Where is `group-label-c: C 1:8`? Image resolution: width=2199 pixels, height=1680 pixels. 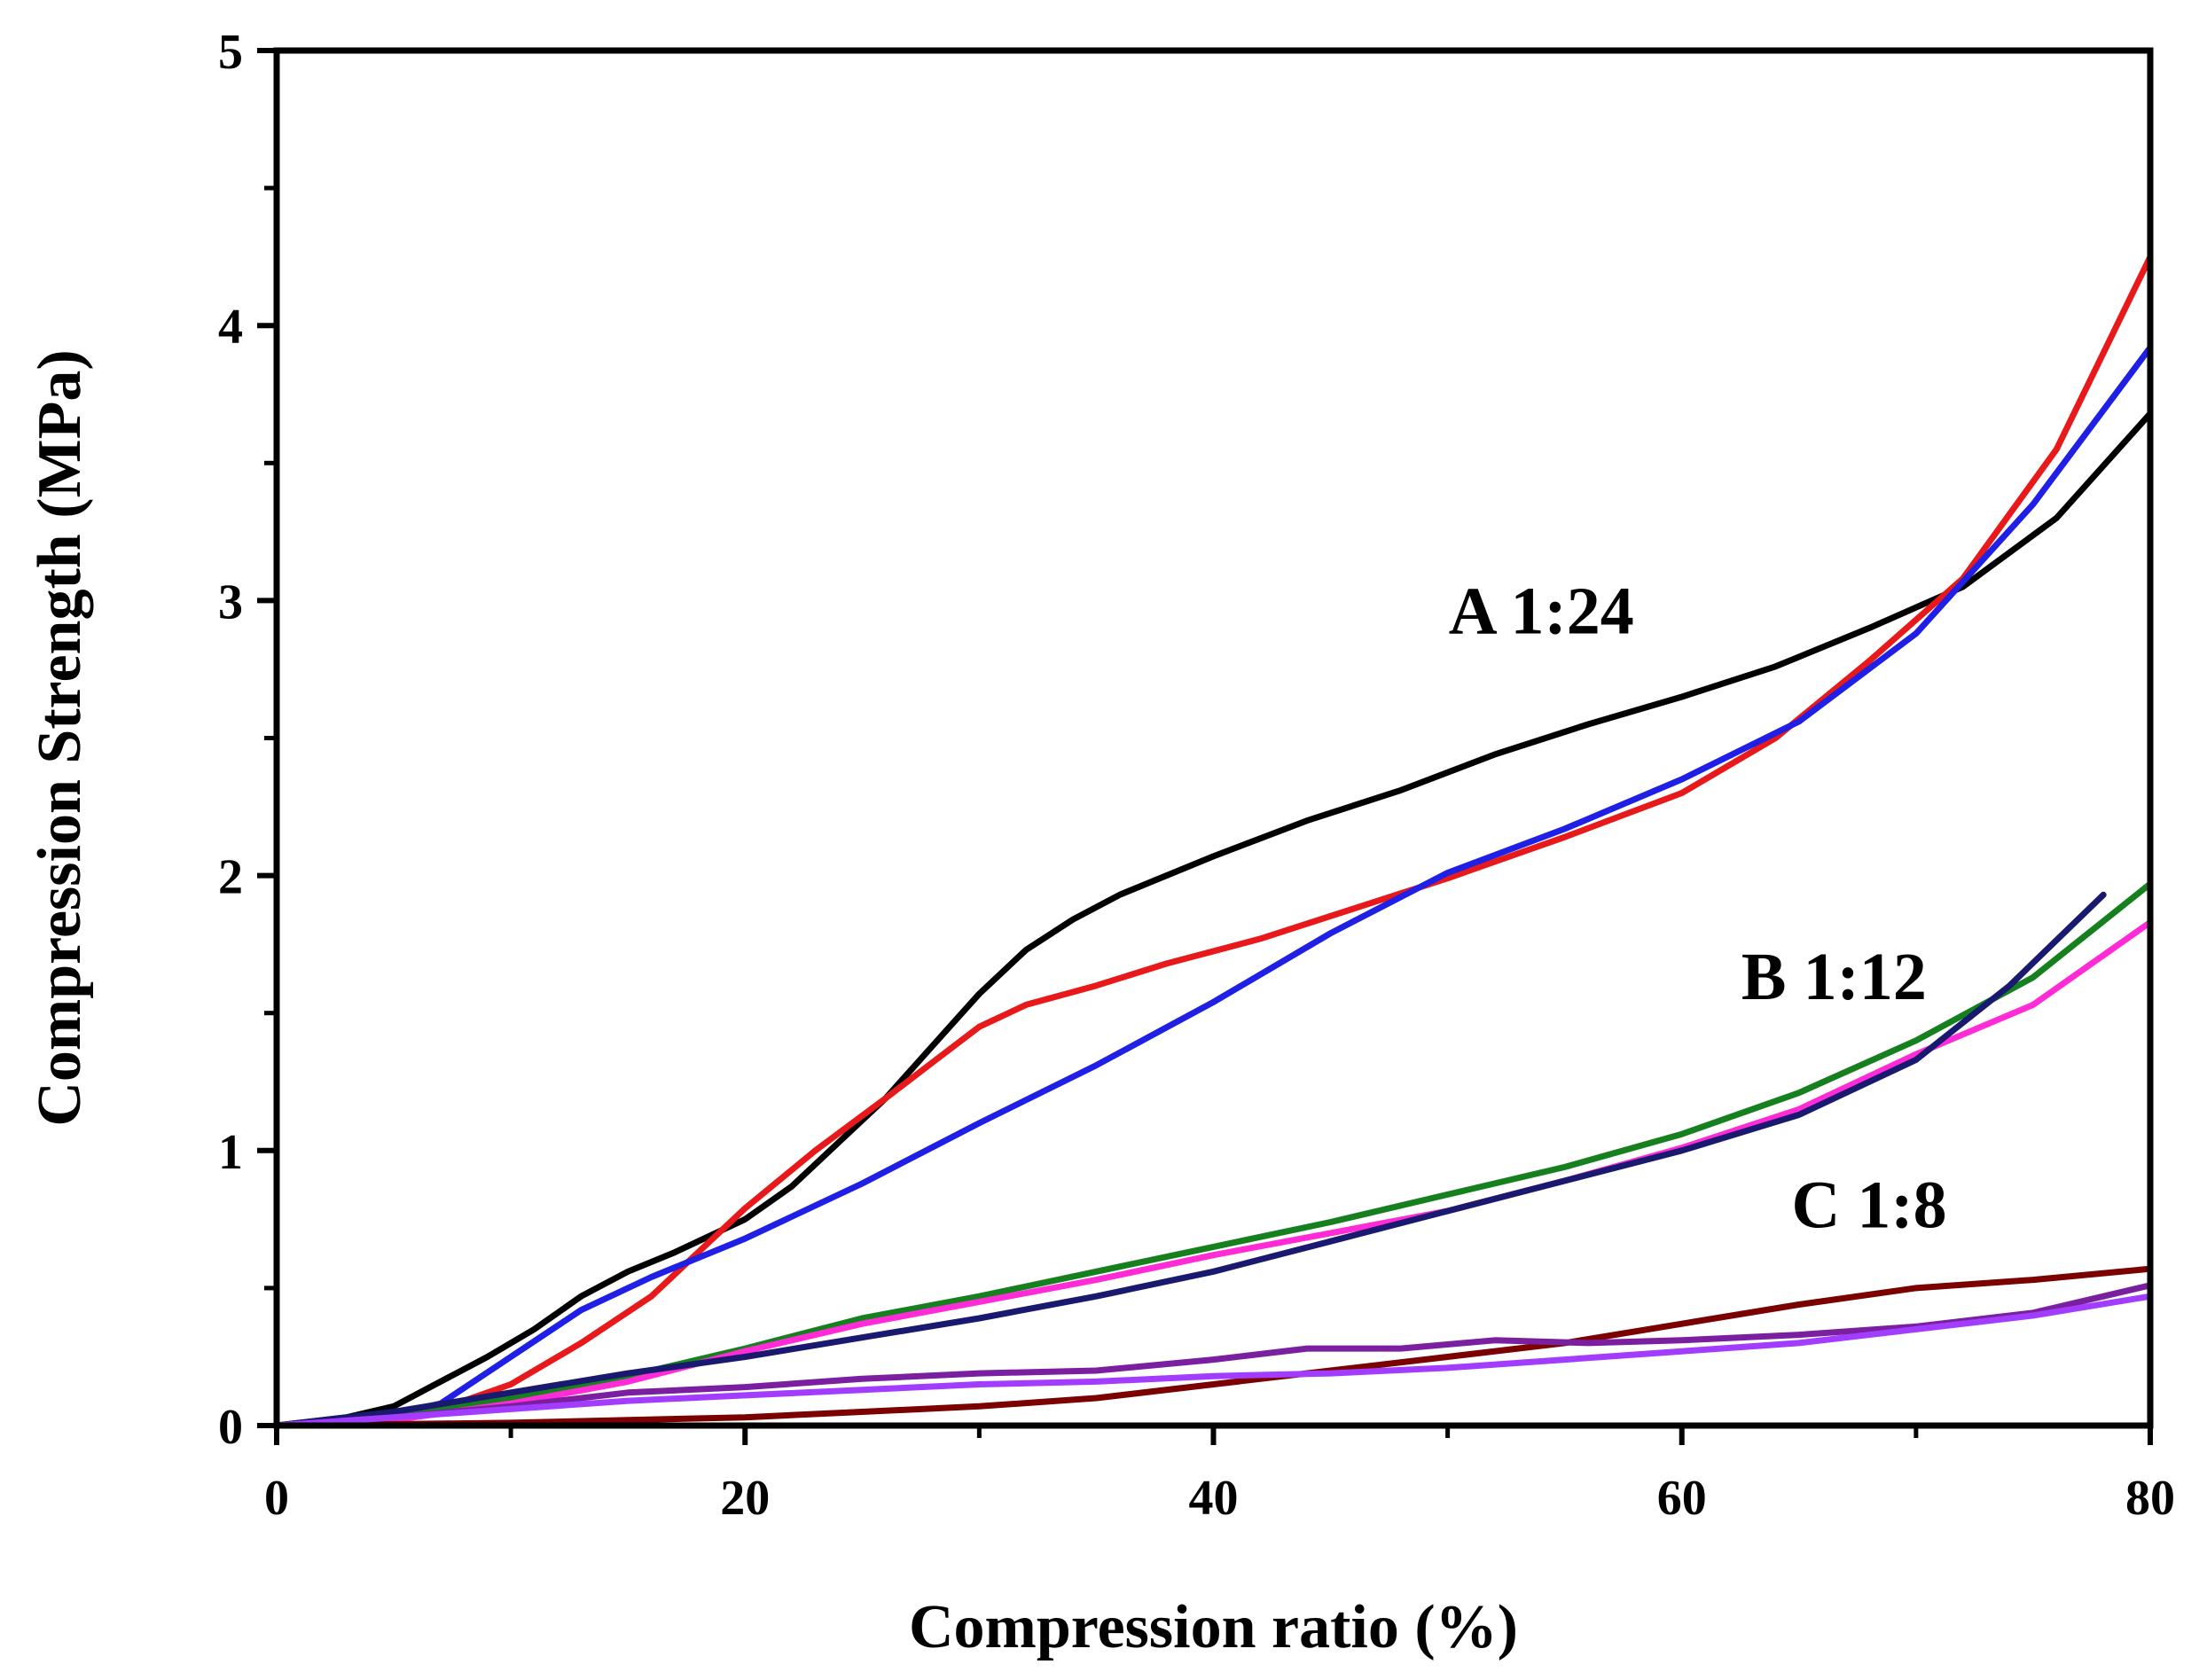
group-label-c: C 1:8 is located at coordinates (1868, 1205).